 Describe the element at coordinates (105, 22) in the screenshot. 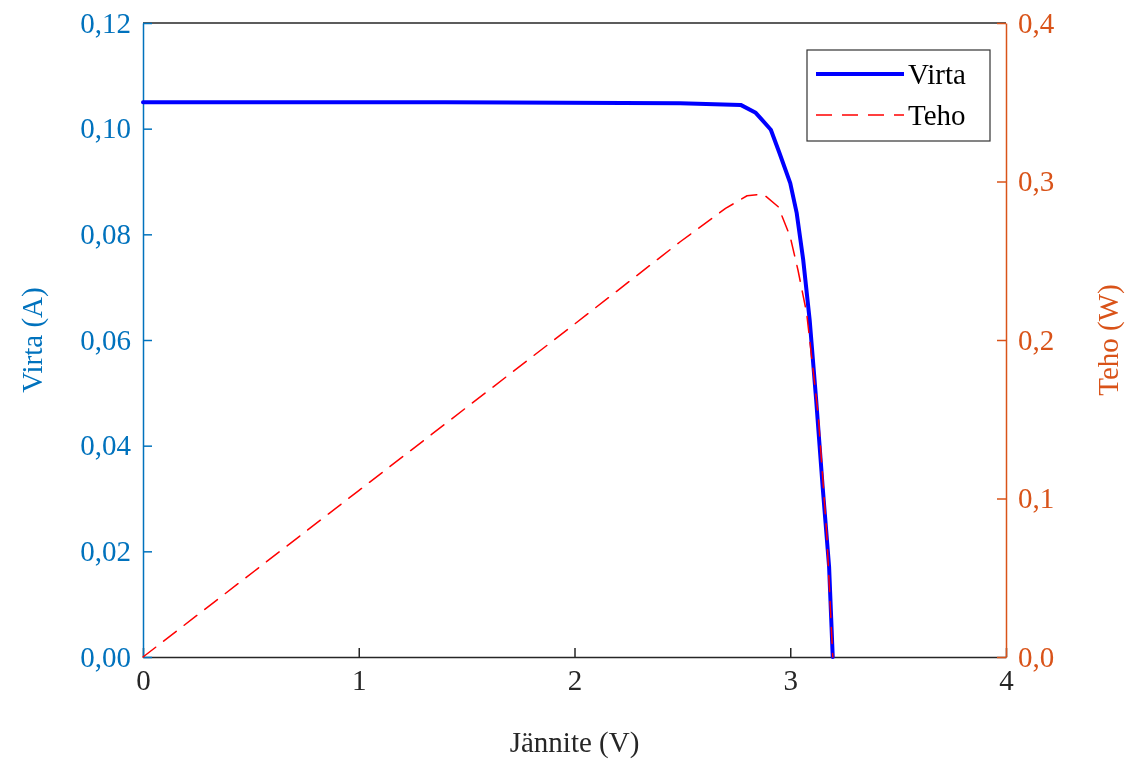

I see `y-tick-label: 0,12` at that location.